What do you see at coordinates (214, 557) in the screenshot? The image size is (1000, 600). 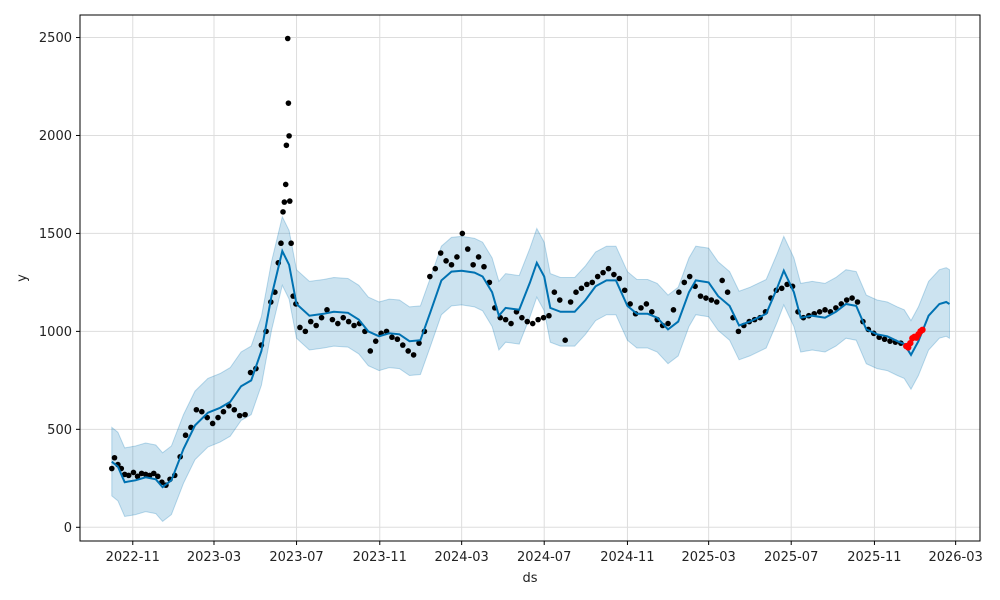 I see `x-tick-label: 2023-03` at bounding box center [214, 557].